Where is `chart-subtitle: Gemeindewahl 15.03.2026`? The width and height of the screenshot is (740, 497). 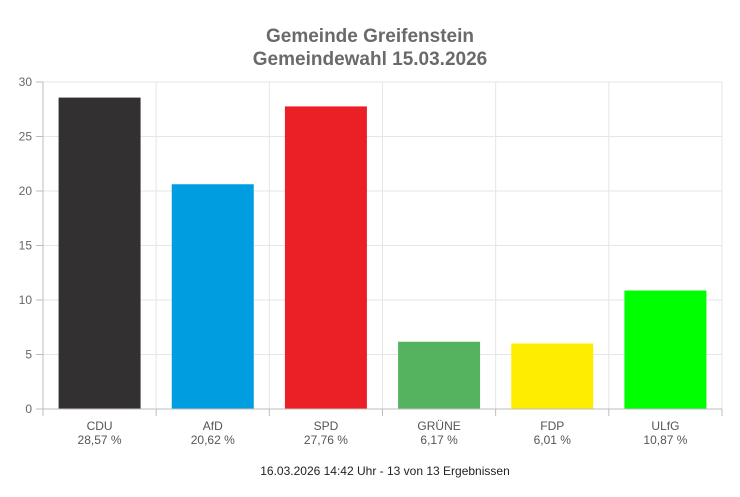
chart-subtitle: Gemeindewahl 15.03.2026 is located at coordinates (370, 59).